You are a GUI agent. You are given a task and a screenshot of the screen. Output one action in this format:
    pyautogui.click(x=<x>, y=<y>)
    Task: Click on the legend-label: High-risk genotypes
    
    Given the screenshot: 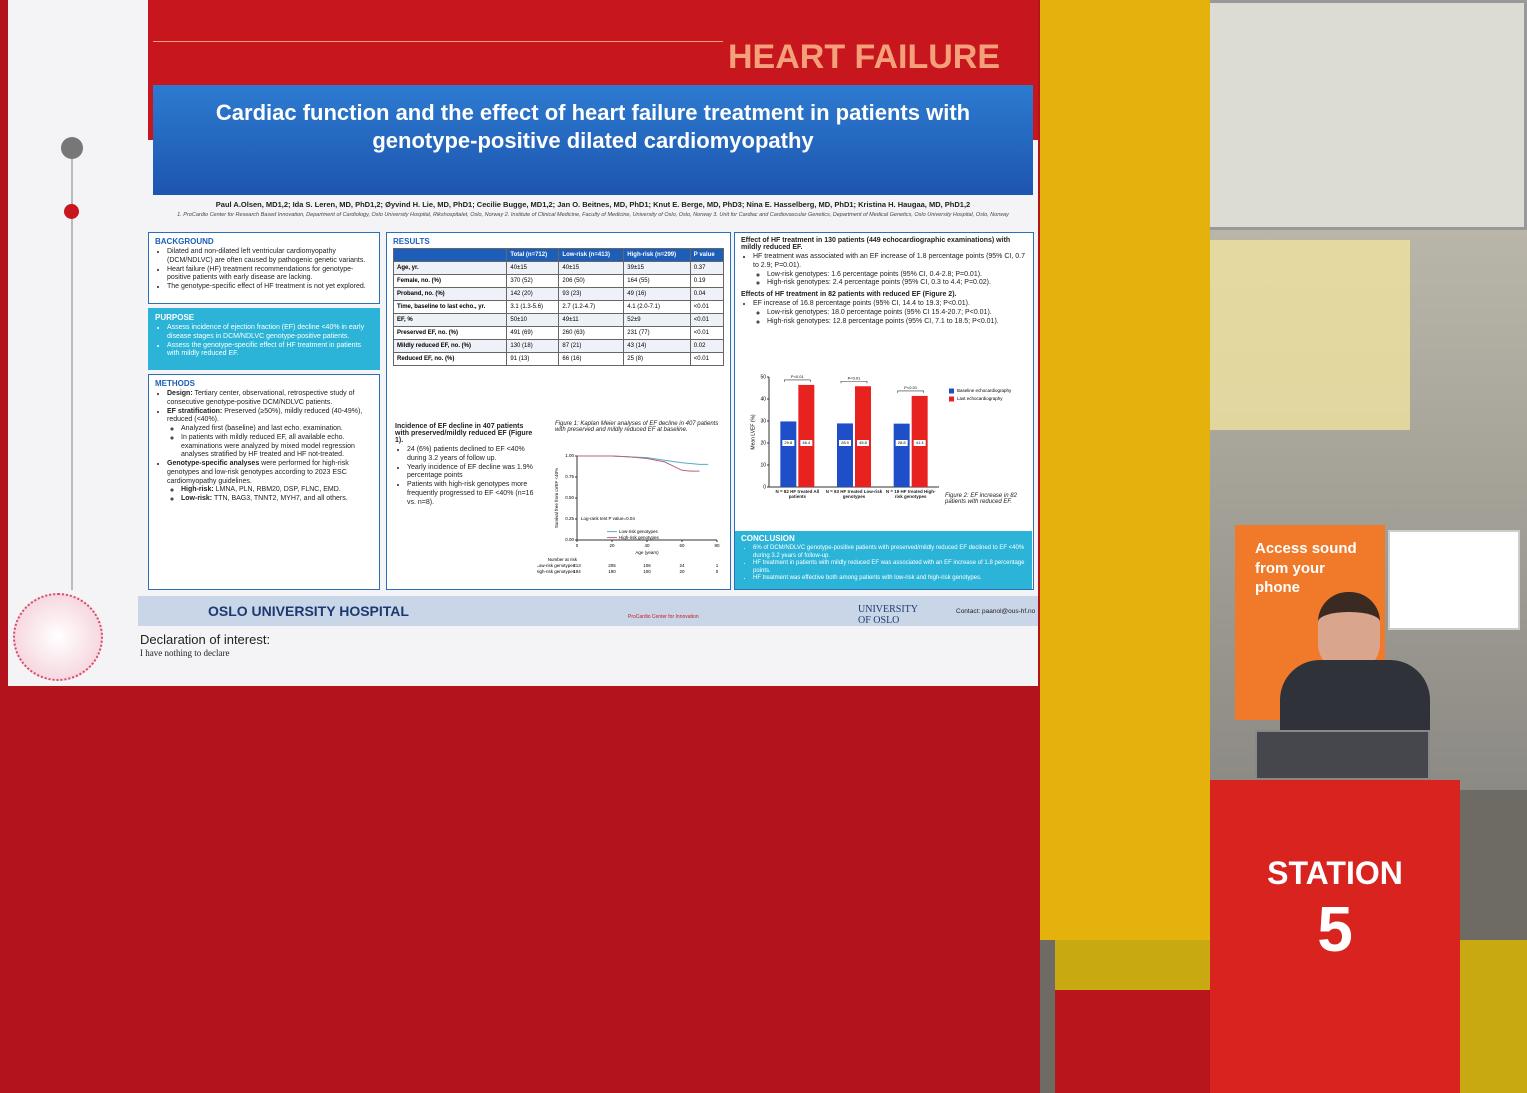 What is the action you would take?
    pyautogui.click(x=639, y=537)
    